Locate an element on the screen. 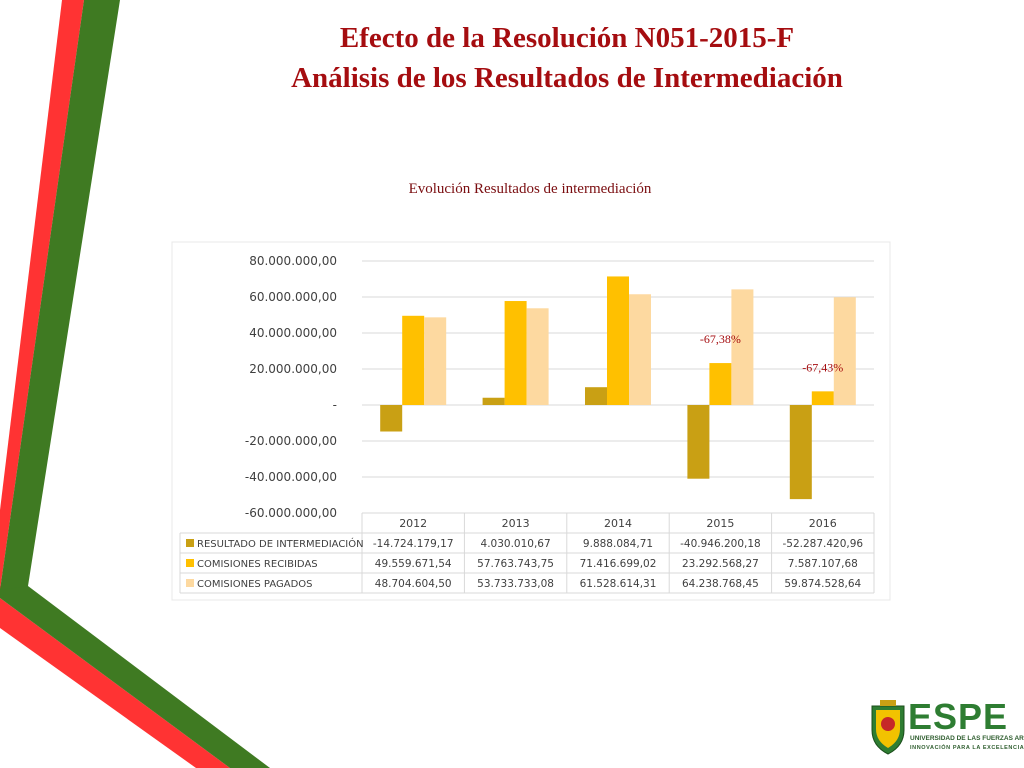  category-label: 2016 is located at coordinates (823, 523).